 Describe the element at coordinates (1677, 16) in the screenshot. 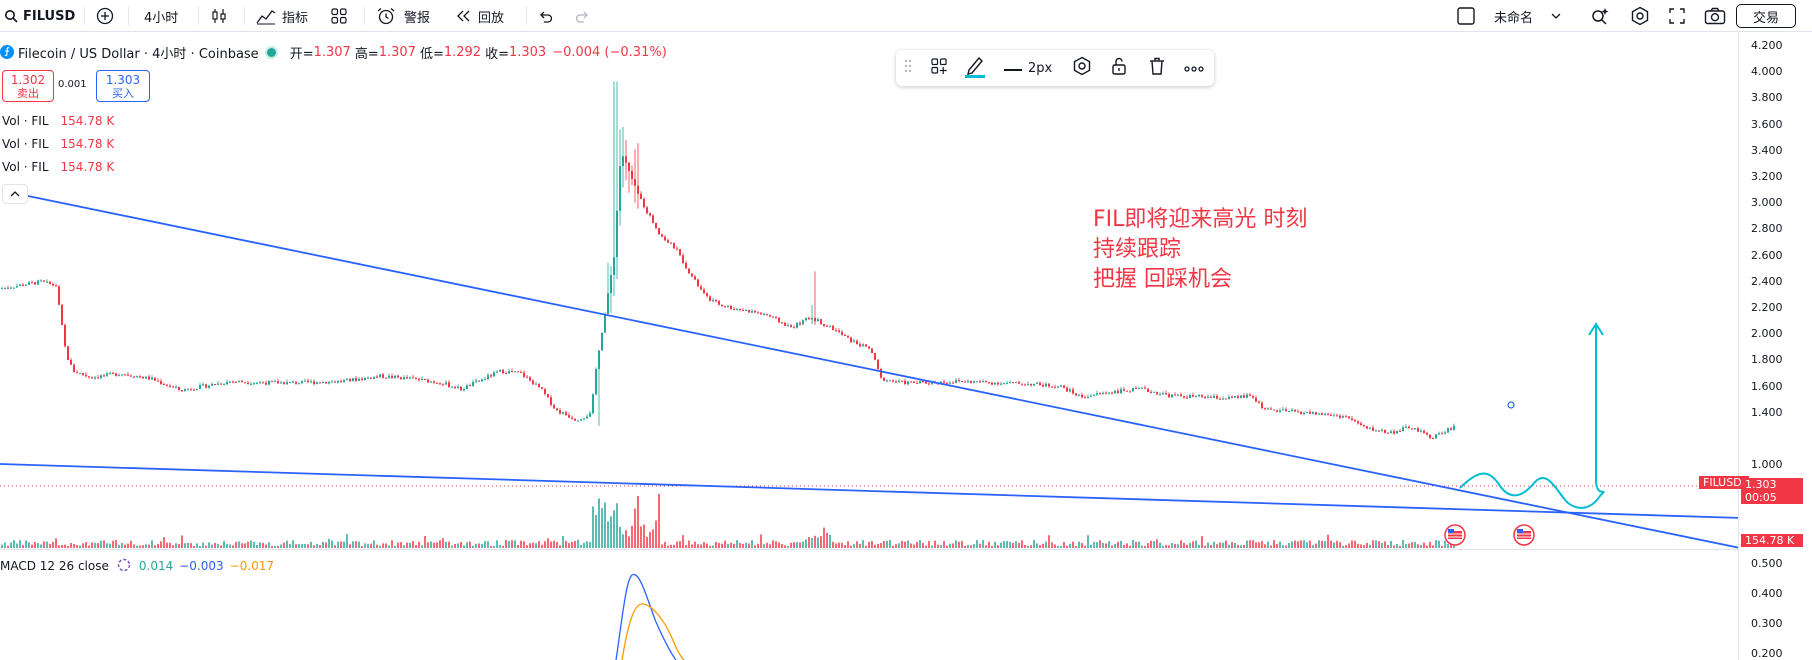

I see `fullscreen-button` at that location.